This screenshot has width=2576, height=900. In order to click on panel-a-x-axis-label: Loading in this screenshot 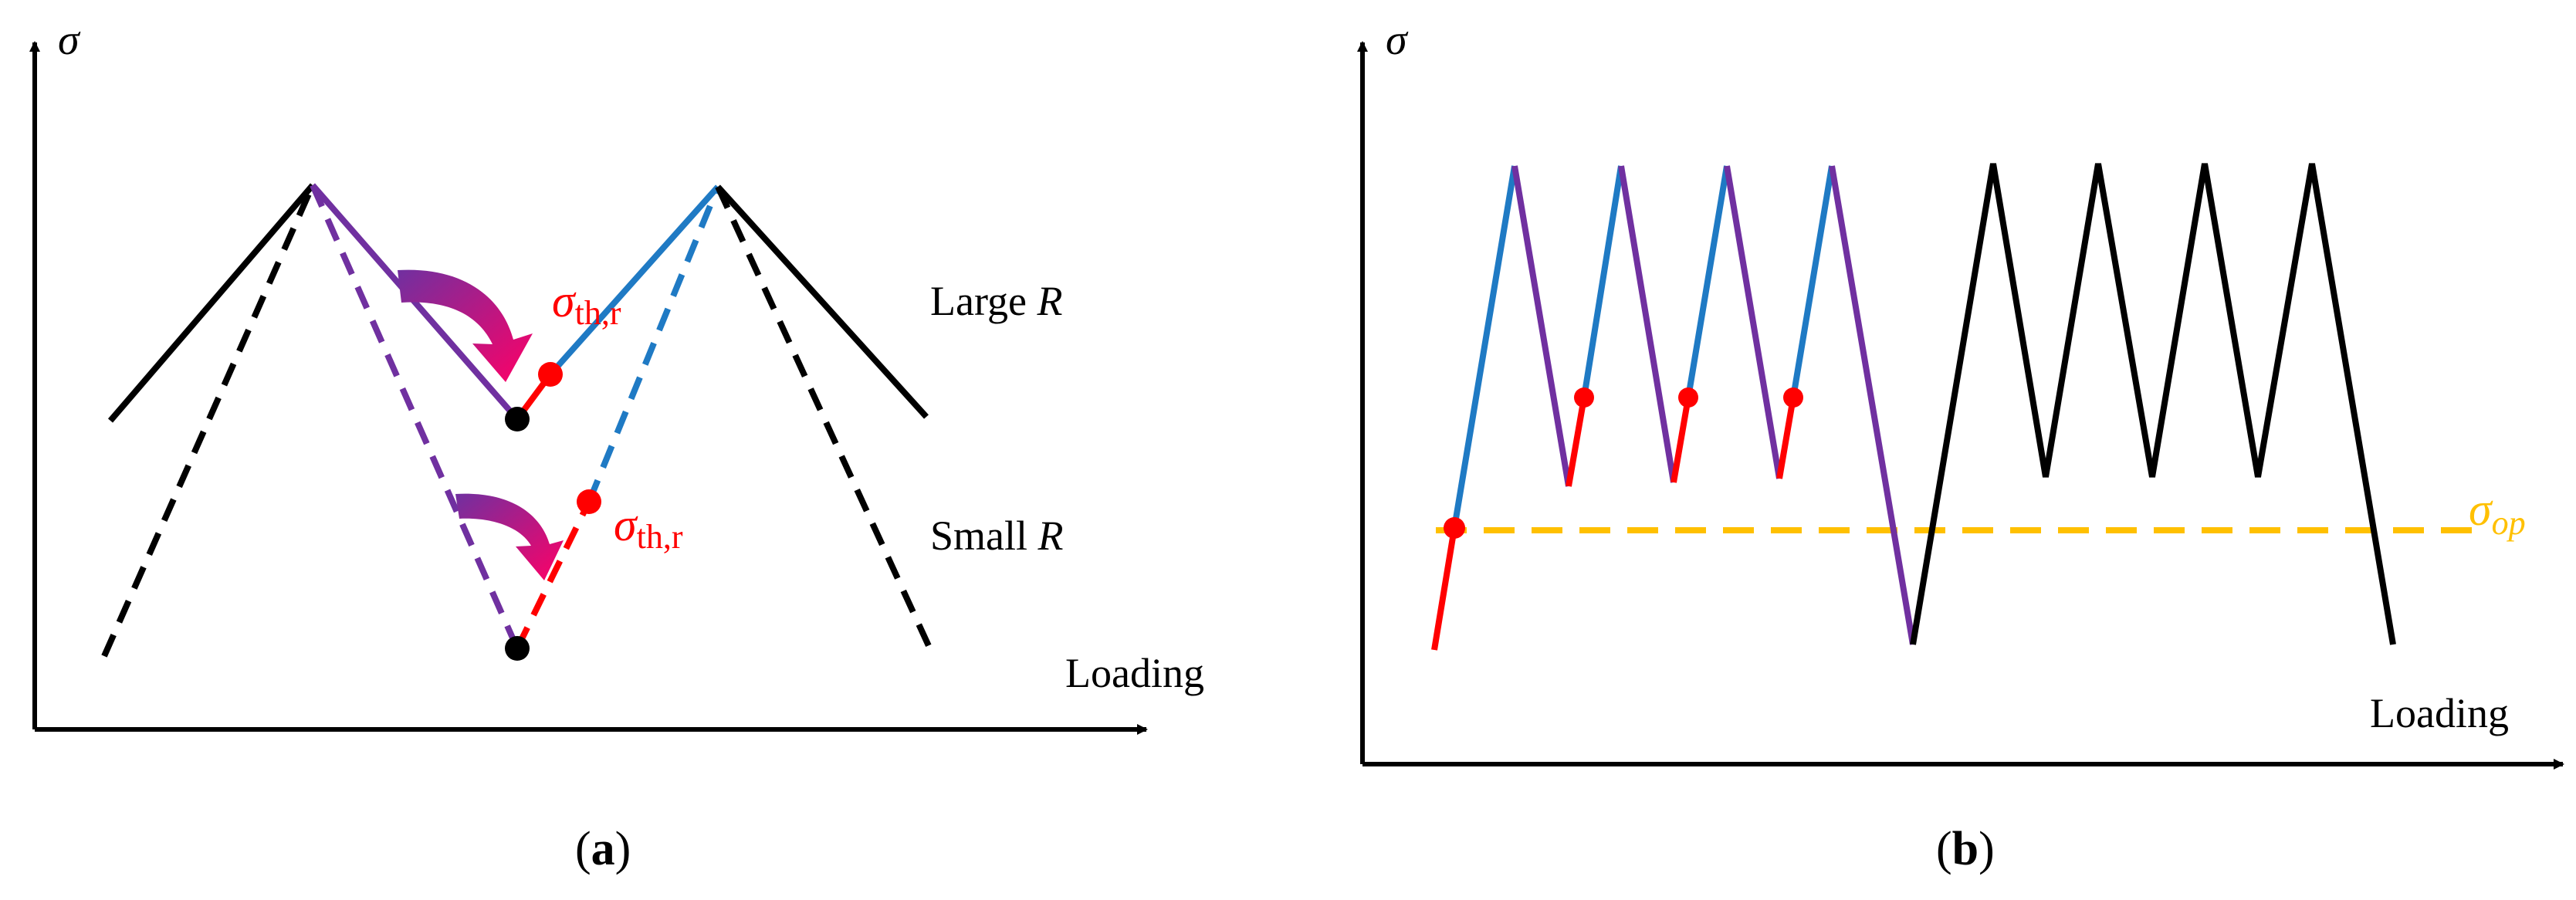, I will do `click(1135, 673)`.